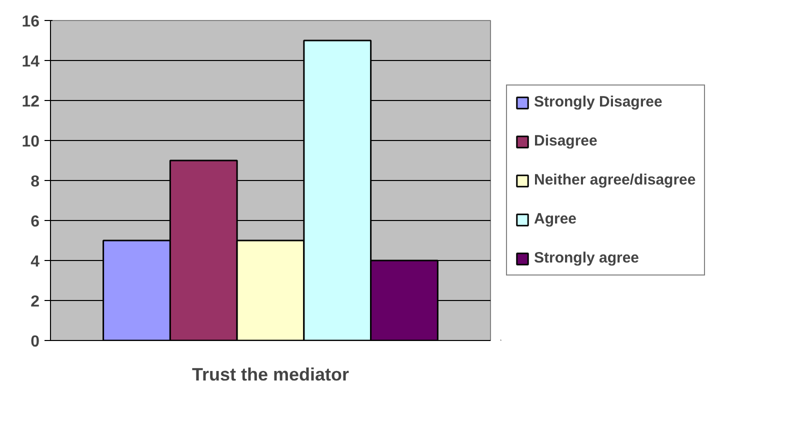 The height and width of the screenshot is (436, 800). Describe the element at coordinates (35, 342) in the screenshot. I see `y-tick-label: 0` at that location.